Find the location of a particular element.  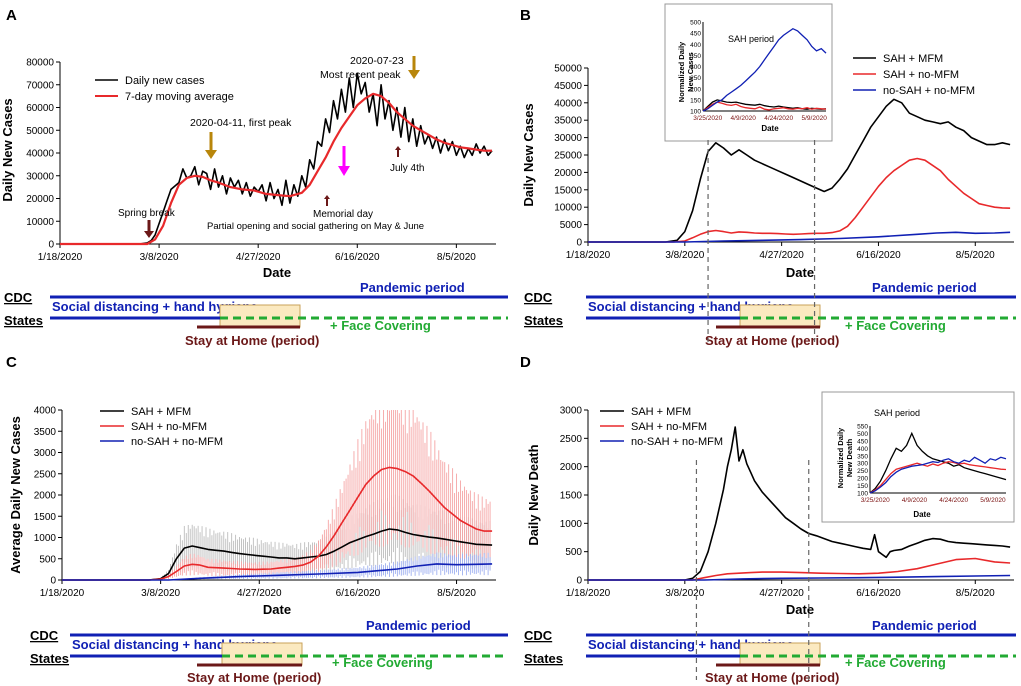

y-tick-label: 50000 is located at coordinates (40, 131).